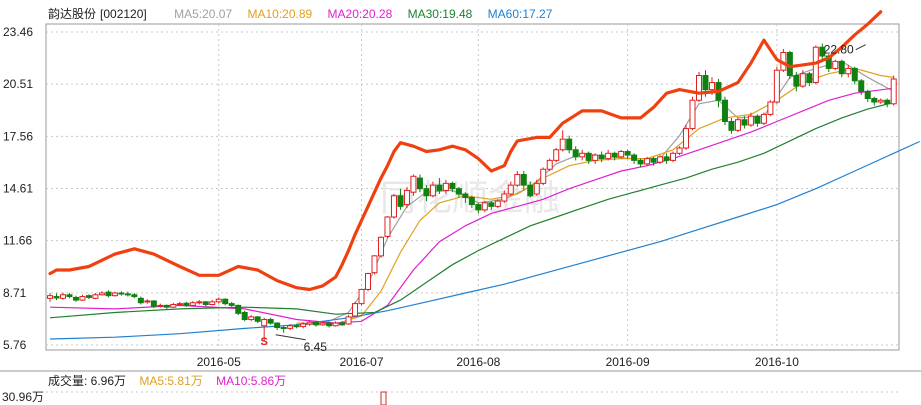  Describe the element at coordinates (72, 14) in the screenshot. I see `stock-name: 韵达股份` at that location.